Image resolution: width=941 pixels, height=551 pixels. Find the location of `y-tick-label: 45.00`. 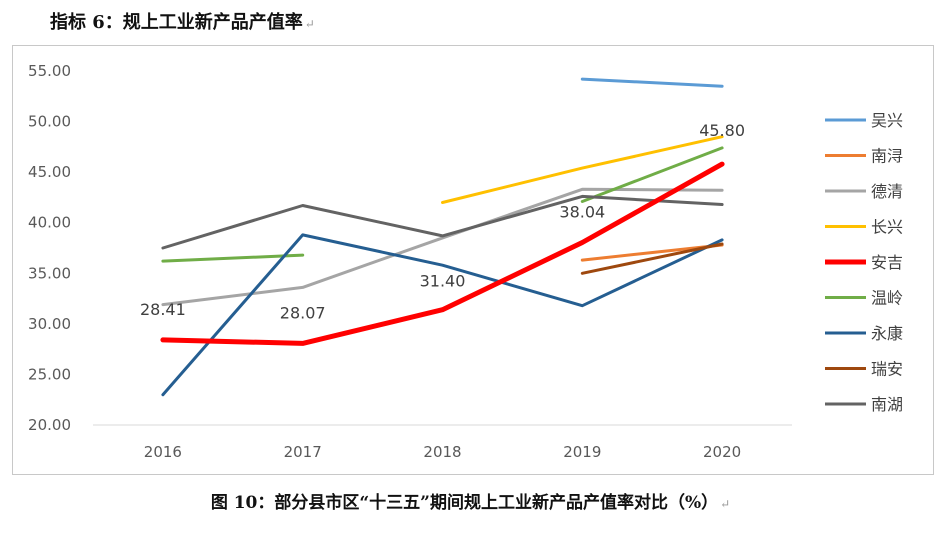

y-tick-label: 45.00 is located at coordinates (49, 172).